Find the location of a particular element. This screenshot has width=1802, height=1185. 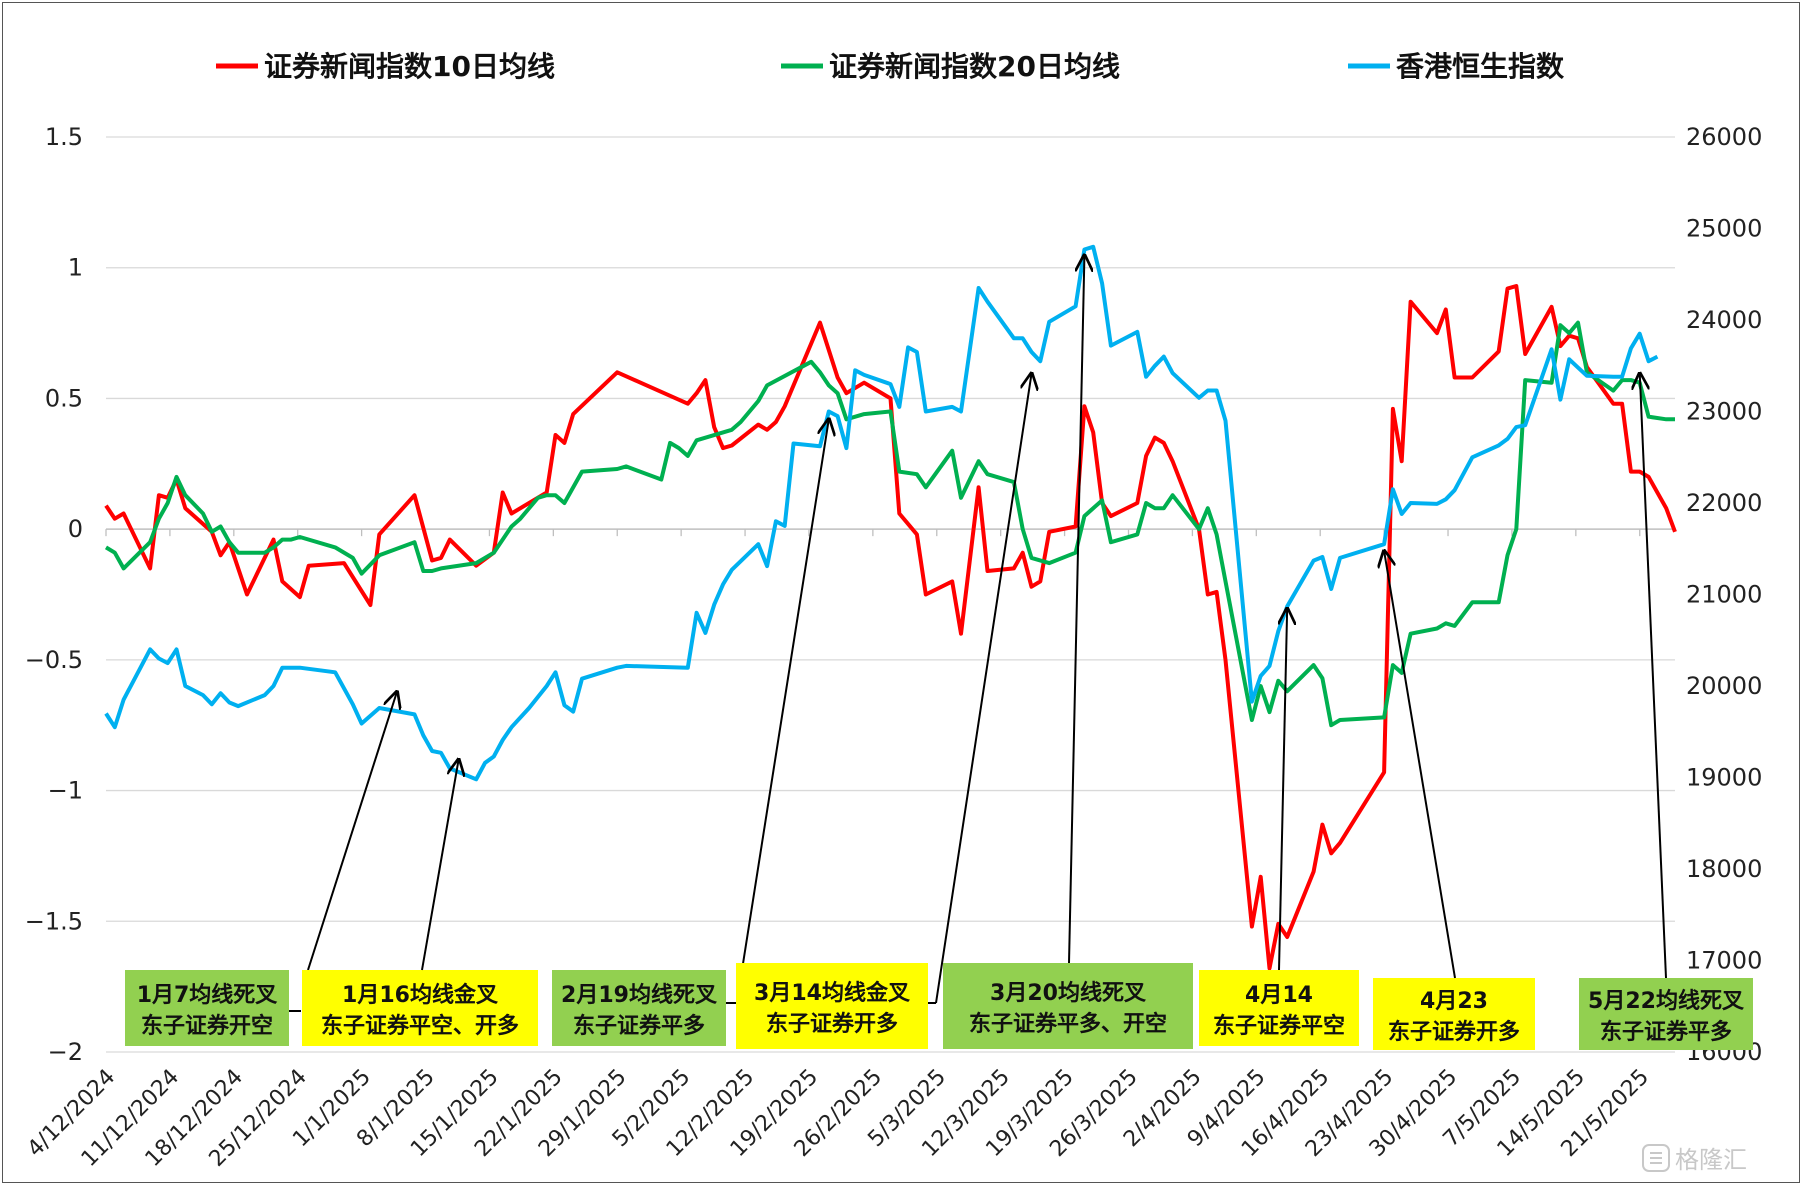

y-left-tick-label: −2 is located at coordinates (65, 1052).